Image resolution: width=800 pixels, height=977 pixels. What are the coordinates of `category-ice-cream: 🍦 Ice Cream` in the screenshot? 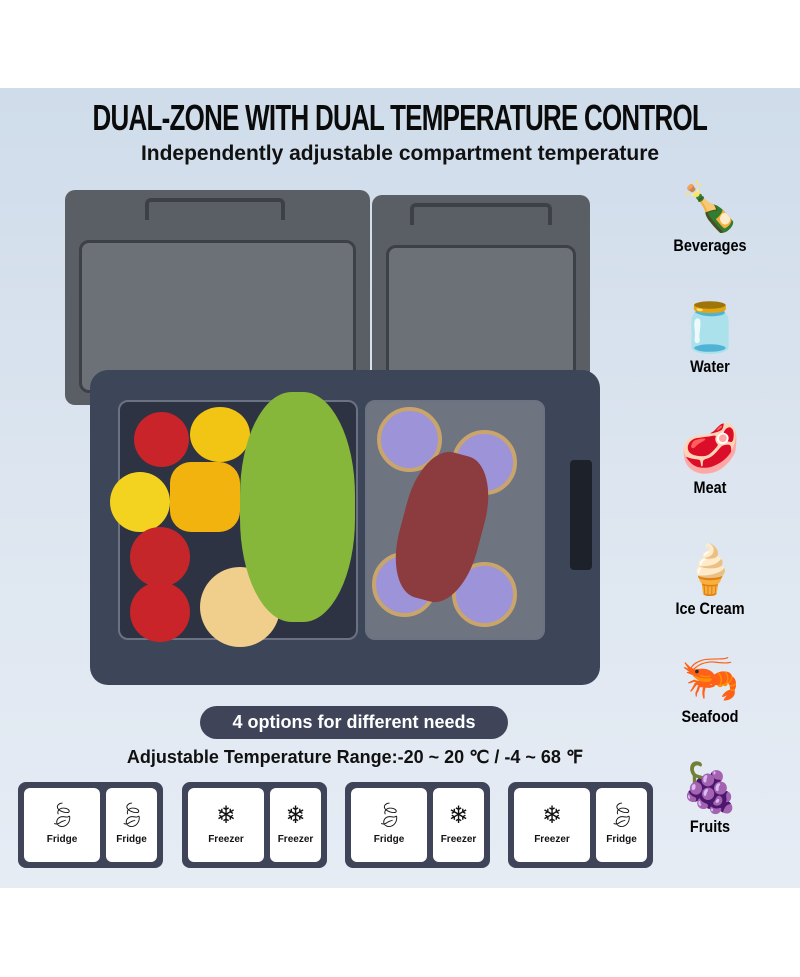 It's located at (710, 581).